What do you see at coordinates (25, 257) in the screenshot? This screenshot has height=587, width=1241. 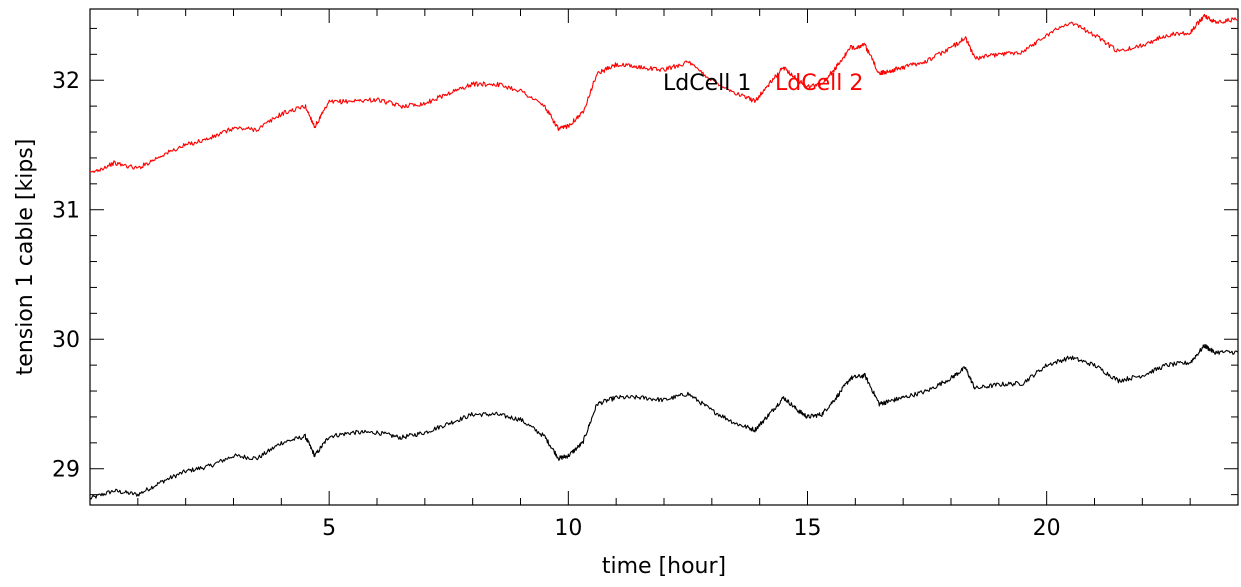 I see `y-axis-label: tension 1 cable [kips]` at bounding box center [25, 257].